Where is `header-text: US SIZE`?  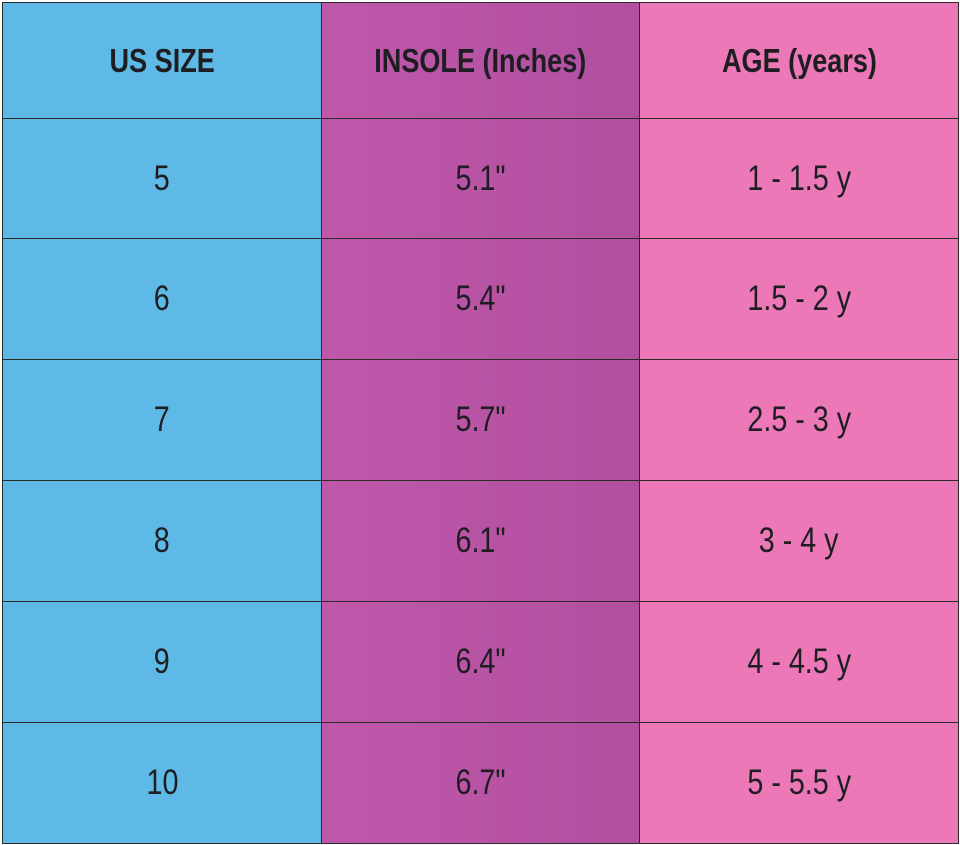 header-text: US SIZE is located at coordinates (162, 60).